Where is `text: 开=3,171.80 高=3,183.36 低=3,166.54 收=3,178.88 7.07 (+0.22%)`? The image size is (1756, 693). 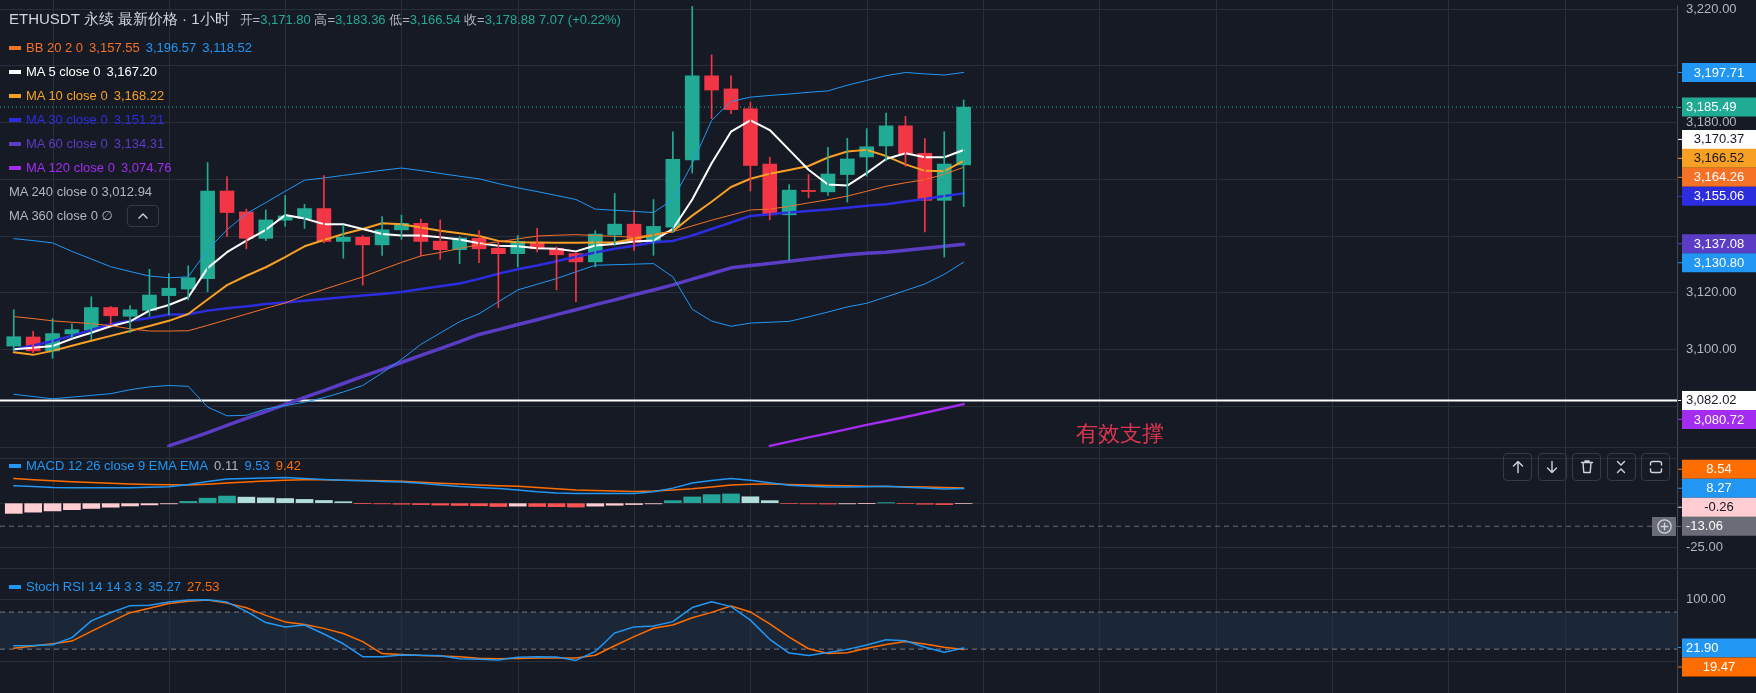 text: 开=3,171.80 高=3,183.36 低=3,166.54 收=3,178.88 7.07 (+0.22%) is located at coordinates (430, 19).